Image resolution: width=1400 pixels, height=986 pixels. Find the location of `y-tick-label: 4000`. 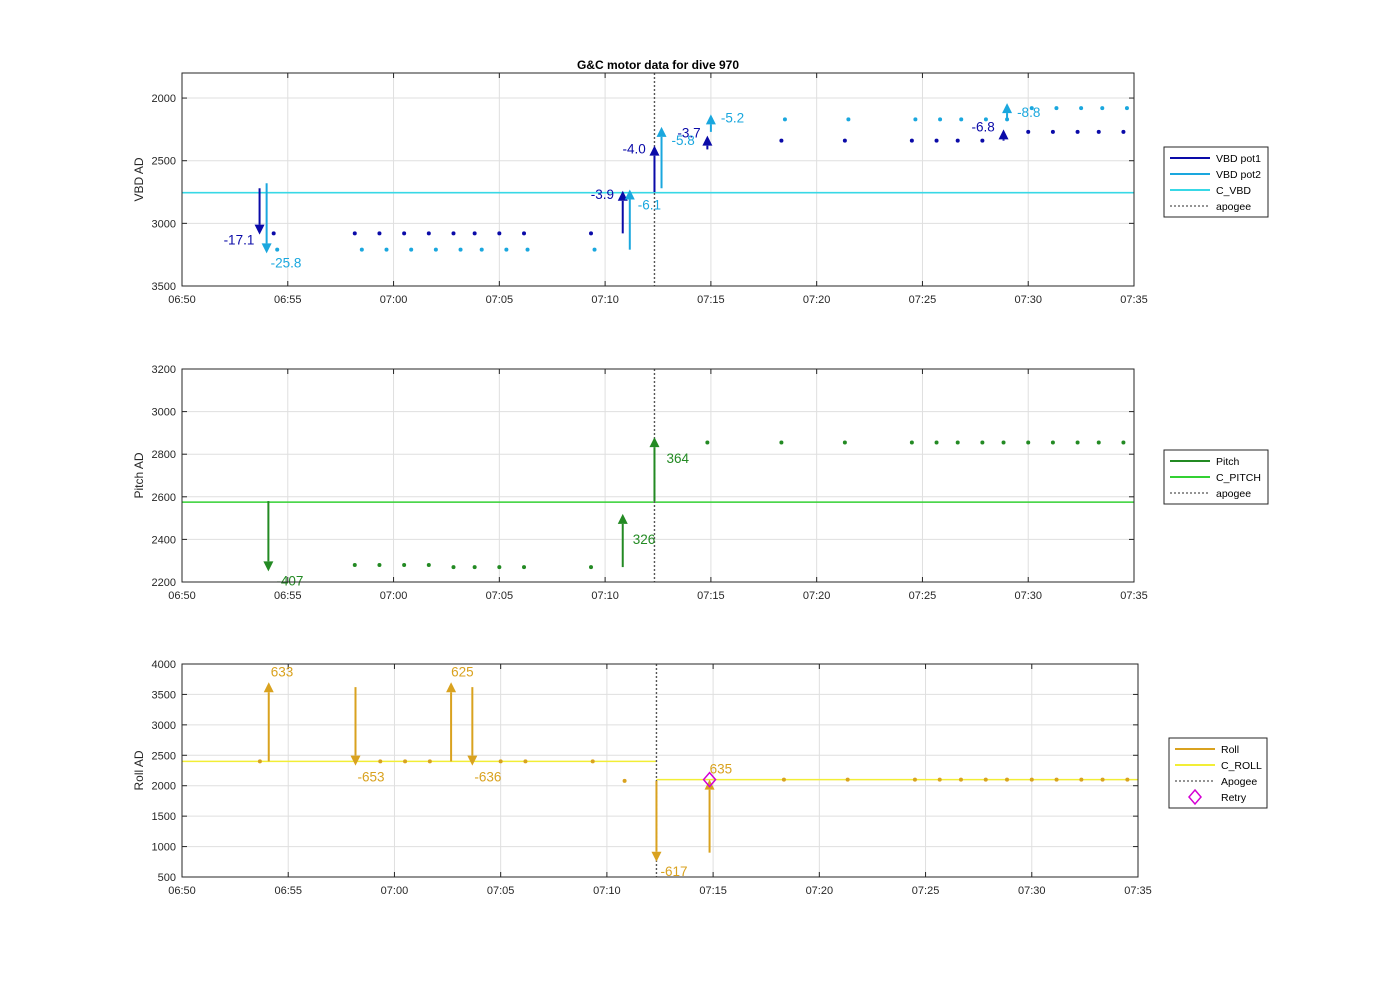

y-tick-label: 4000 is located at coordinates (164, 665).